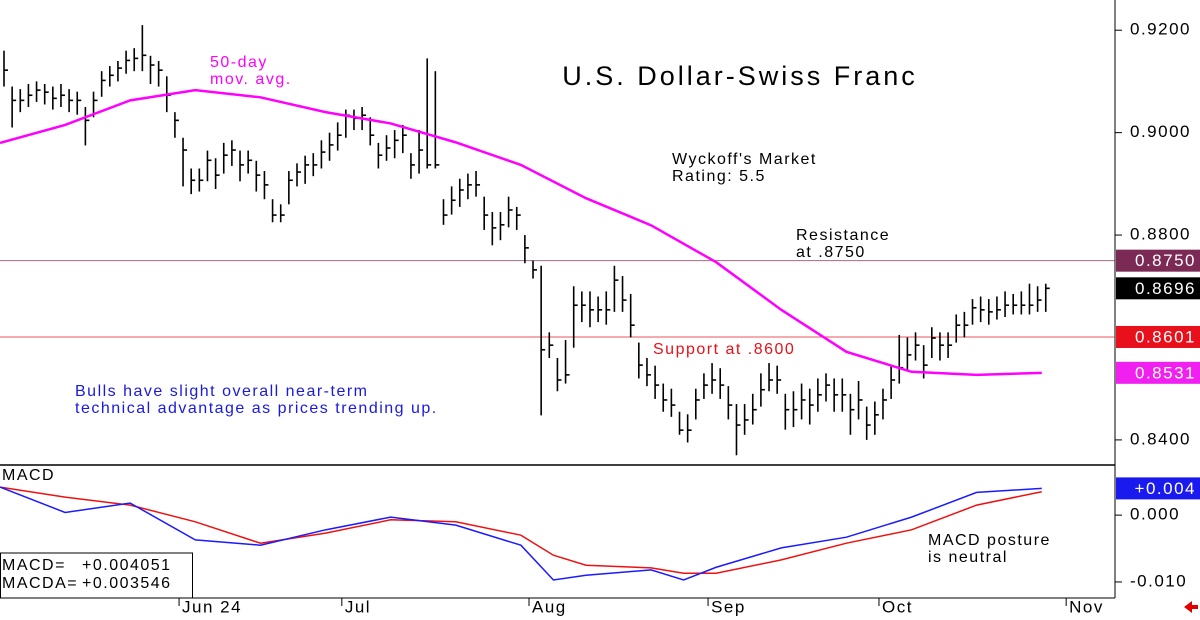 This screenshot has width=1200, height=620. What do you see at coordinates (724, 349) in the screenshot?
I see `annotation: Support at .8600` at bounding box center [724, 349].